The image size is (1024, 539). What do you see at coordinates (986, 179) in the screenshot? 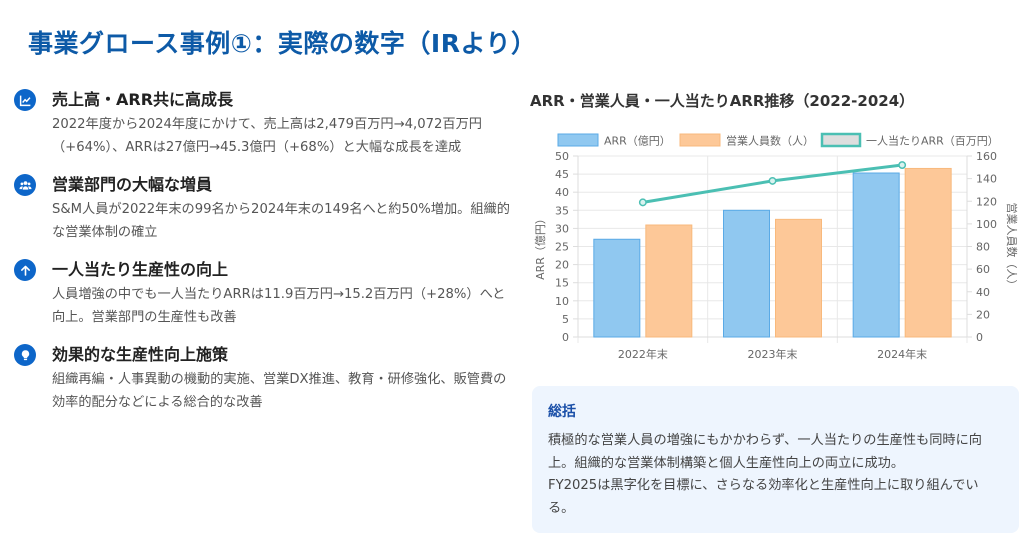
I see `y2-tick-label: 140` at bounding box center [986, 179].